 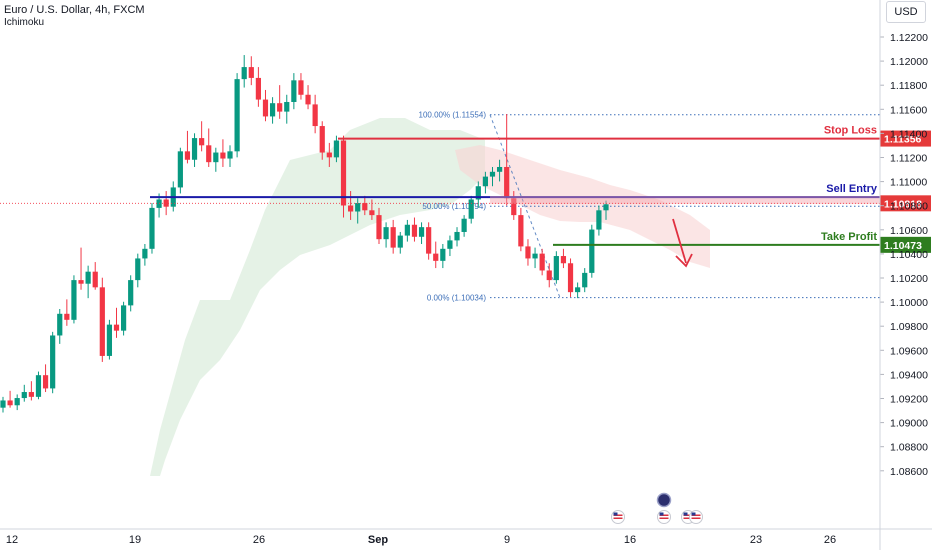 I want to click on economic-events, so click(x=657, y=508).